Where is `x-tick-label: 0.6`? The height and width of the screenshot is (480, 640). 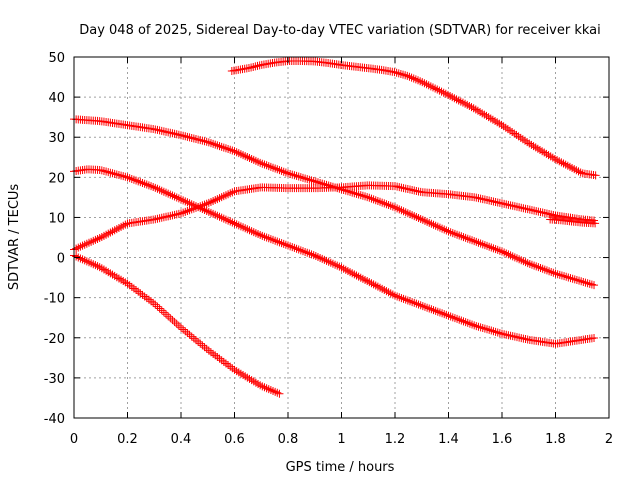
x-tick-label: 0.6 is located at coordinates (234, 439).